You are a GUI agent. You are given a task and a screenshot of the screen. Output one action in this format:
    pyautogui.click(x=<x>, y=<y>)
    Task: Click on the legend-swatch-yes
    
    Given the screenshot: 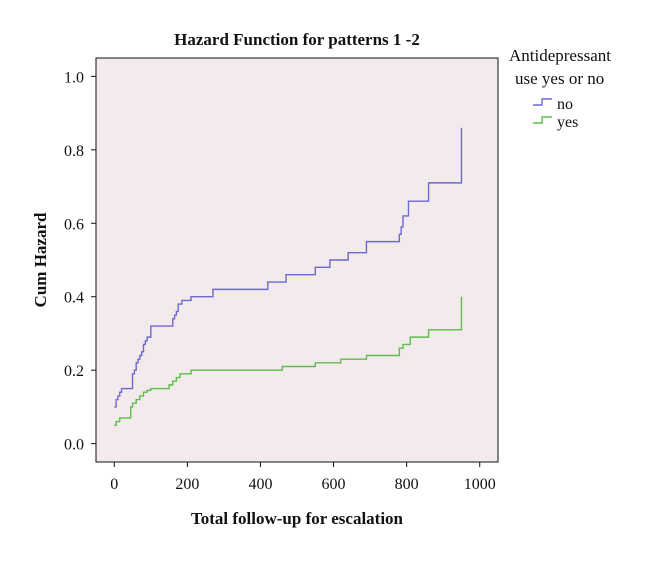 What is the action you would take?
    pyautogui.click(x=542, y=120)
    